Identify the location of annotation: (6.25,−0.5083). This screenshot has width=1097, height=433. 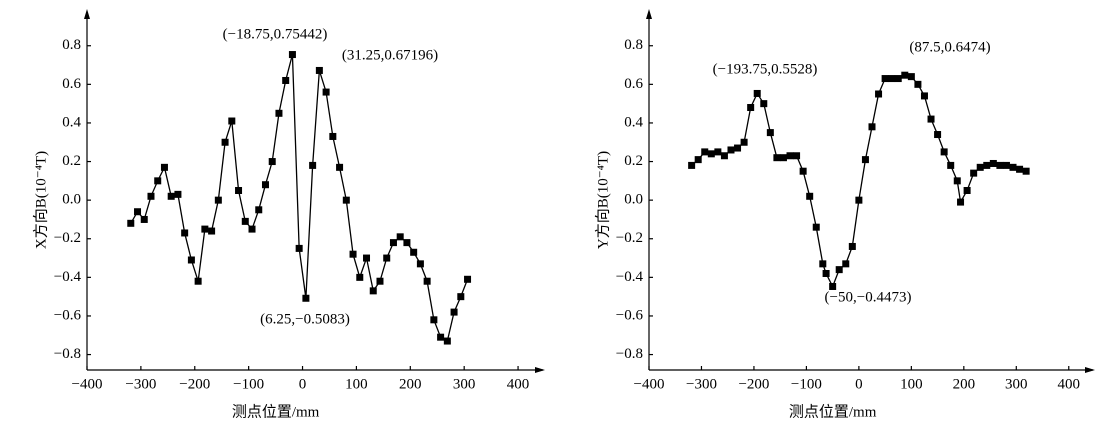
(305, 319).